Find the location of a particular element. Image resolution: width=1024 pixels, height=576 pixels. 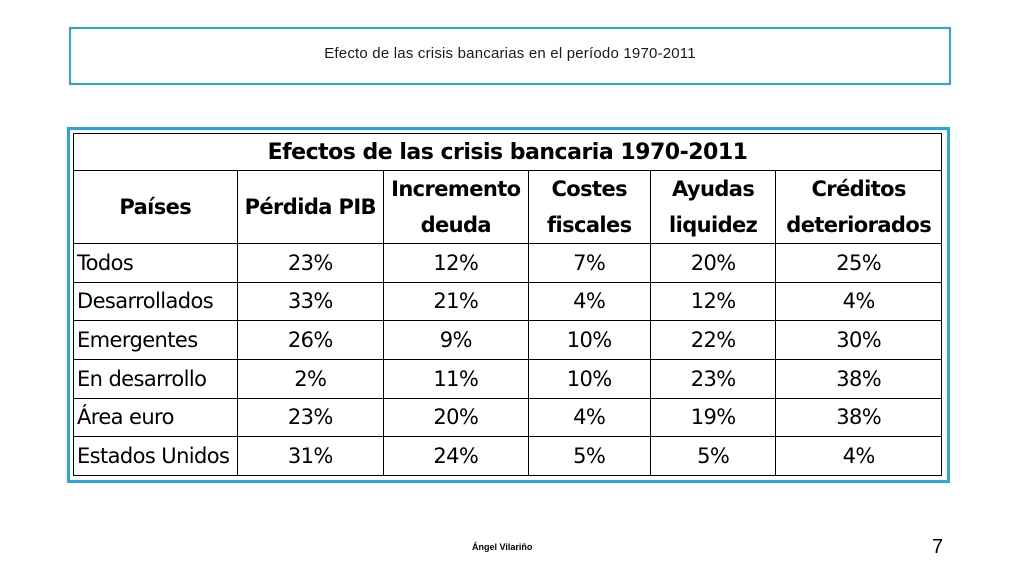

row-label: Estados Unidos is located at coordinates (155, 456).